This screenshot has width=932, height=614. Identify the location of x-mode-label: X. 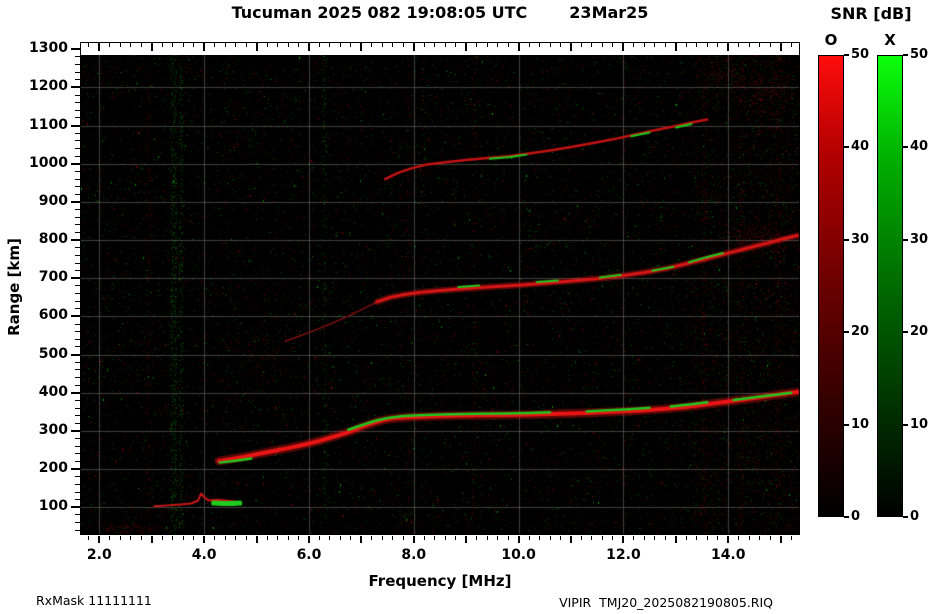
(890, 40).